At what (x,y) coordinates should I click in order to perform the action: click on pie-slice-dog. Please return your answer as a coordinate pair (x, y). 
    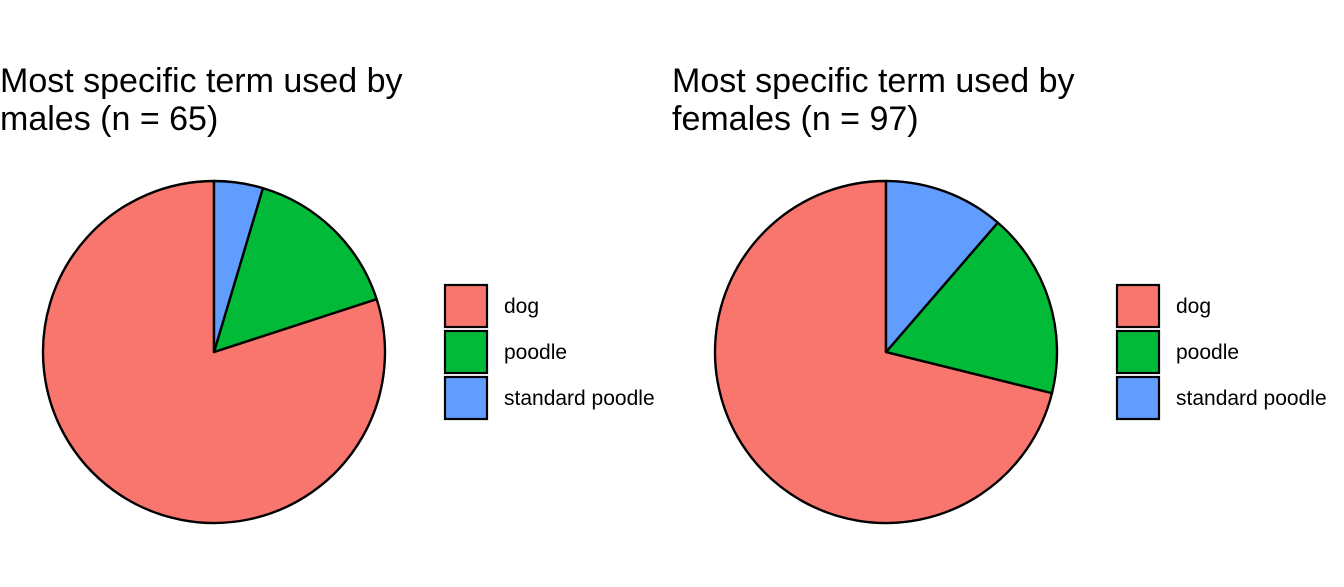
    Looking at the image, I should click on (883, 352).